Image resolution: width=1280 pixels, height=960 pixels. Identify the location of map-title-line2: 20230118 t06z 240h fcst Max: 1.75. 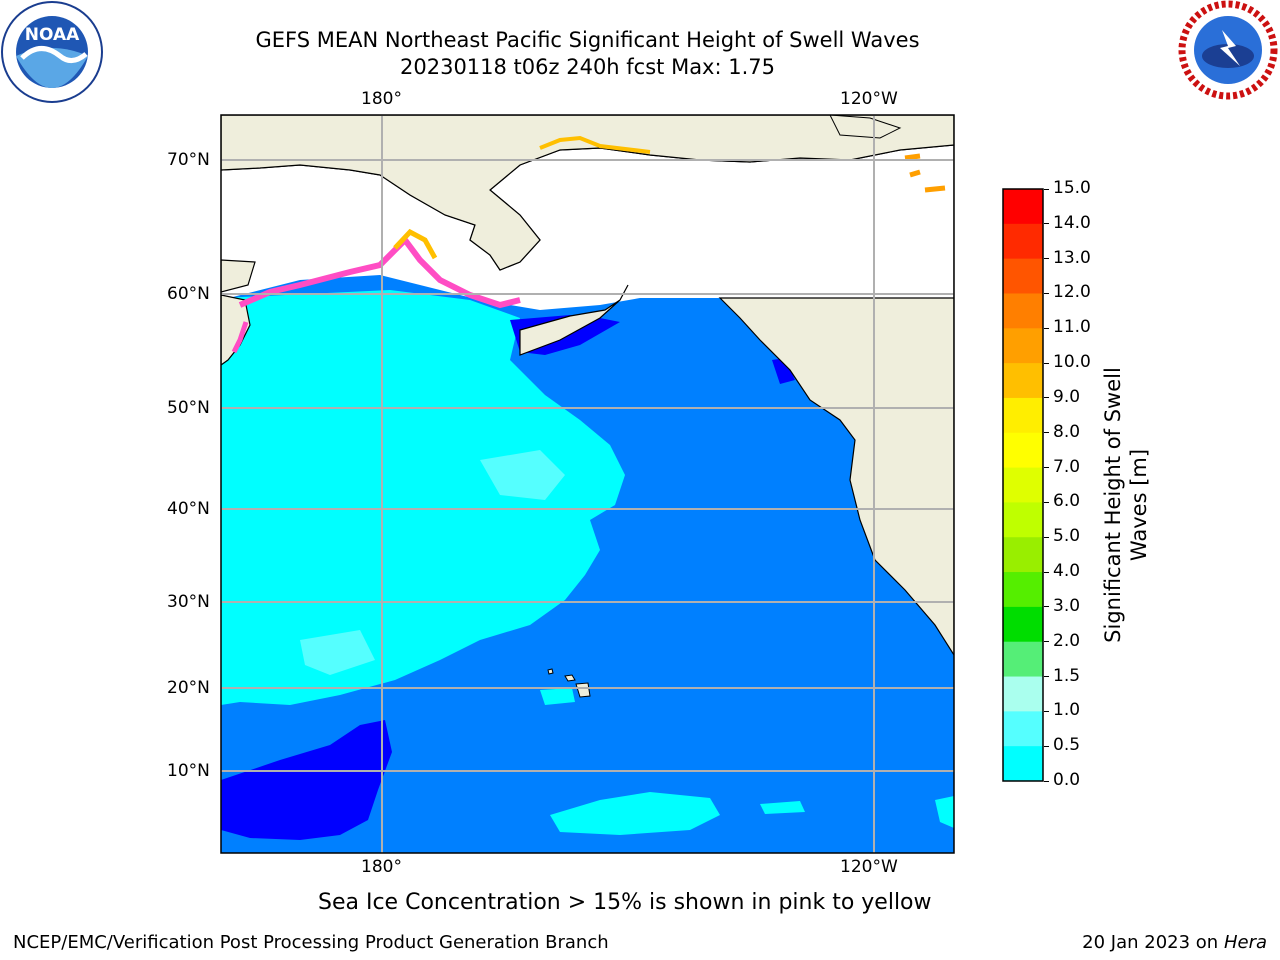
(587, 67).